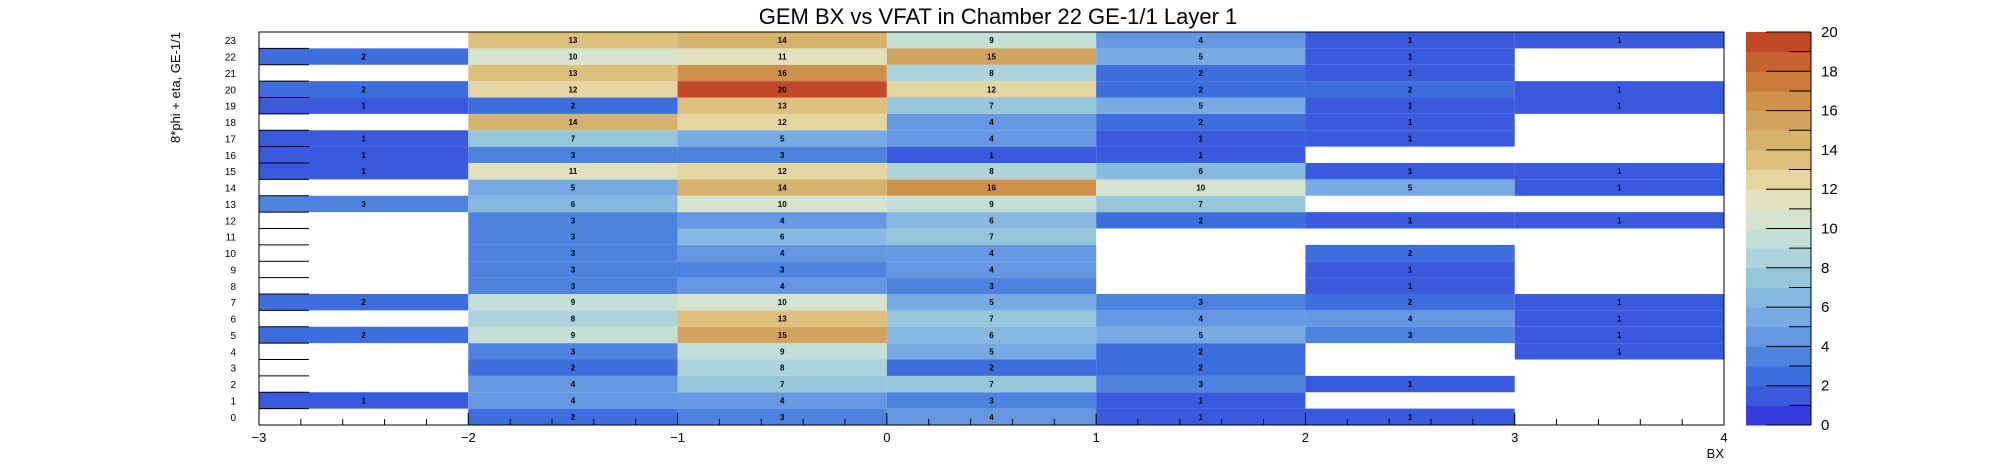 The image size is (1996, 472). Describe the element at coordinates (991, 57) in the screenshot. I see `cell-value-label: 15` at that location.